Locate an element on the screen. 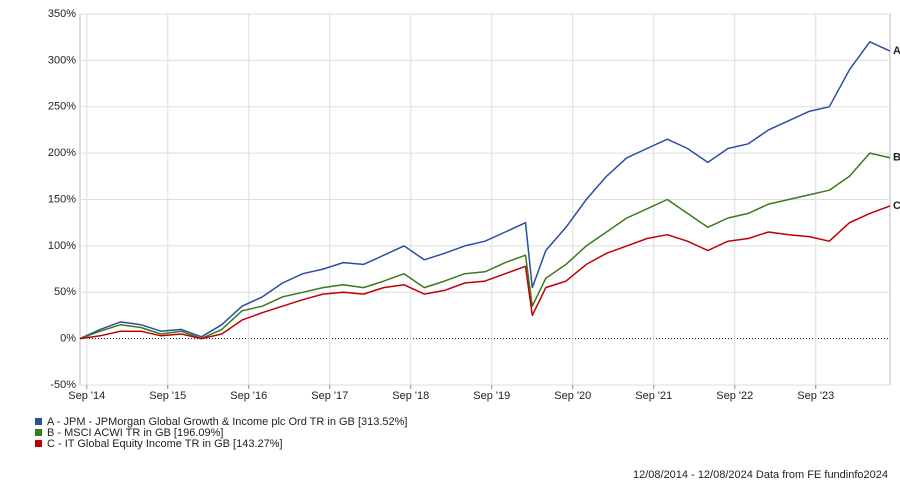 This screenshot has height=484, width=900. y-tick-label: 0% is located at coordinates (68, 339).